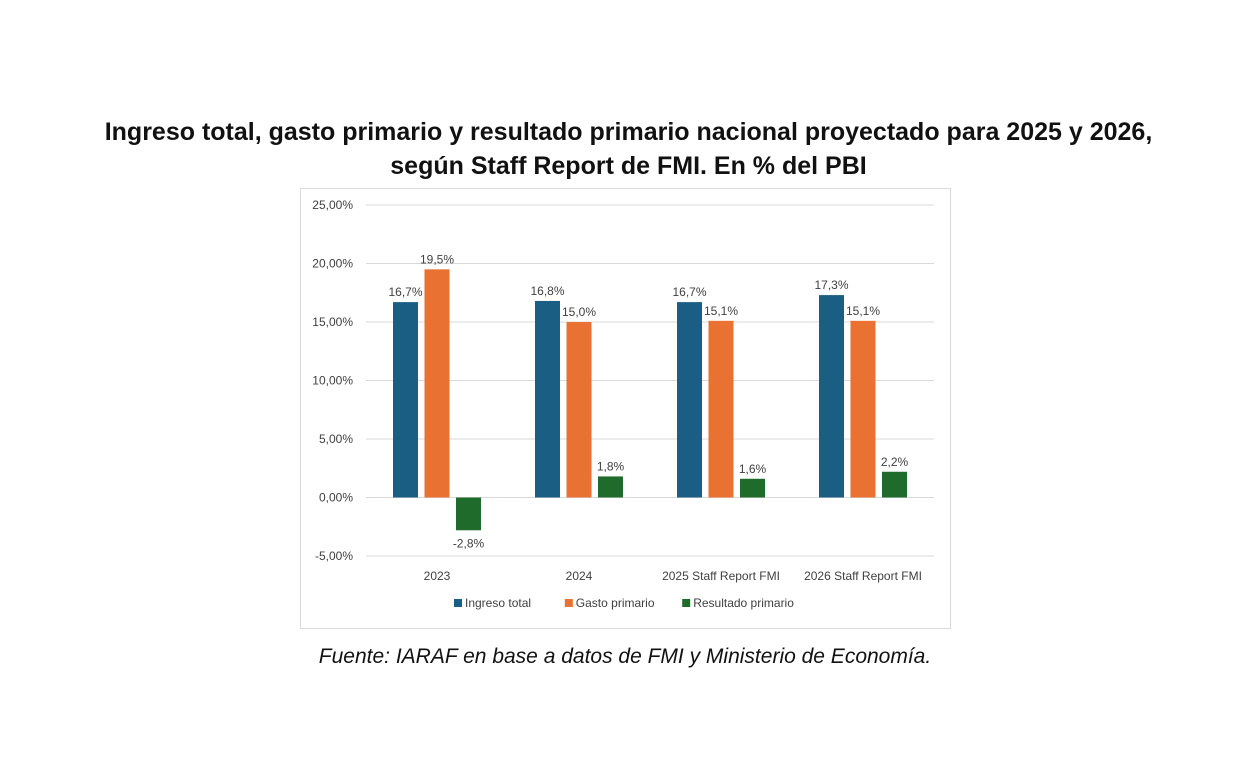 The width and height of the screenshot is (1257, 775). I want to click on data-label: 16,8%, so click(547, 291).